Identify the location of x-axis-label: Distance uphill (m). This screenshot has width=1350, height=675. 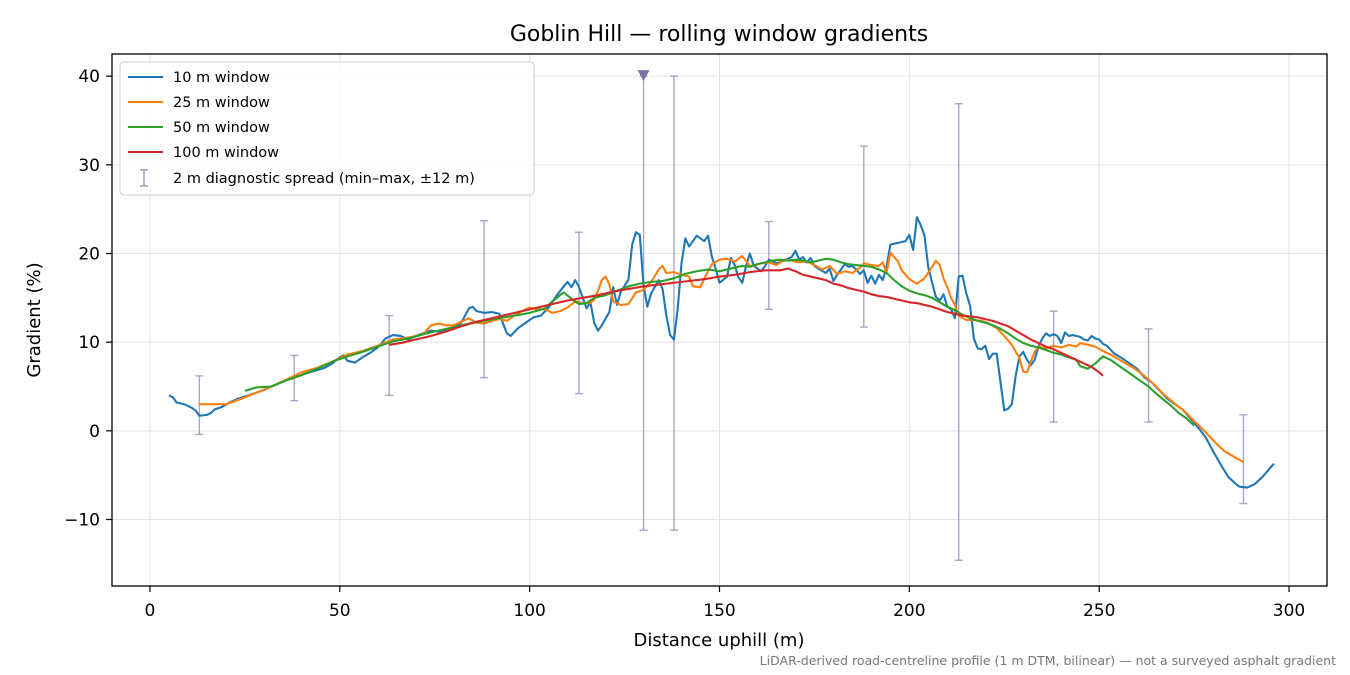
(719, 640).